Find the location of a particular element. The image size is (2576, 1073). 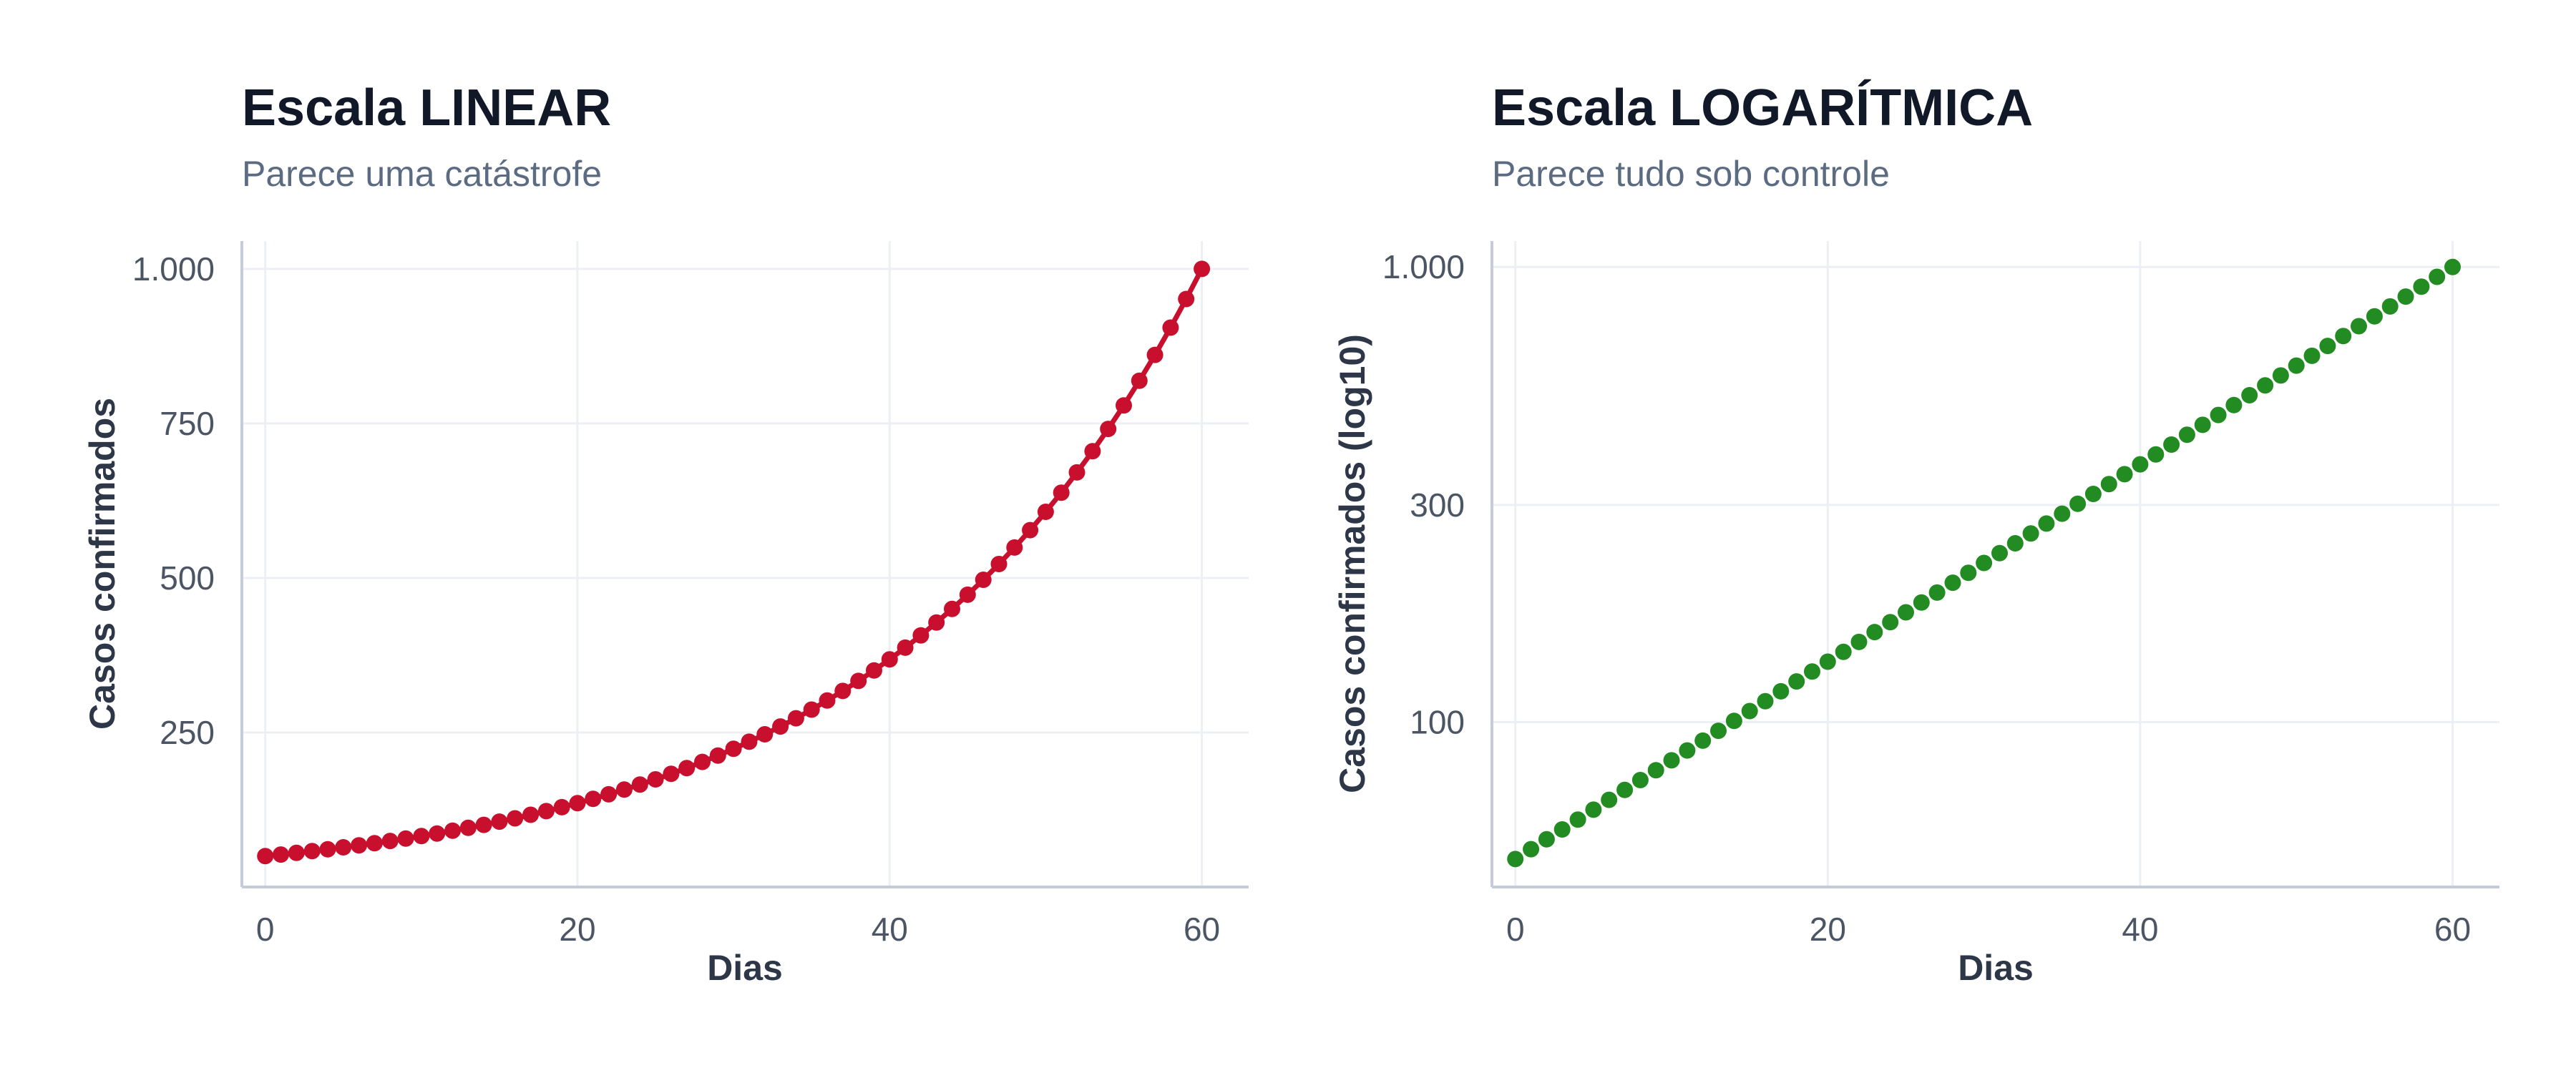

x-axis-title: Dias is located at coordinates (745, 968).